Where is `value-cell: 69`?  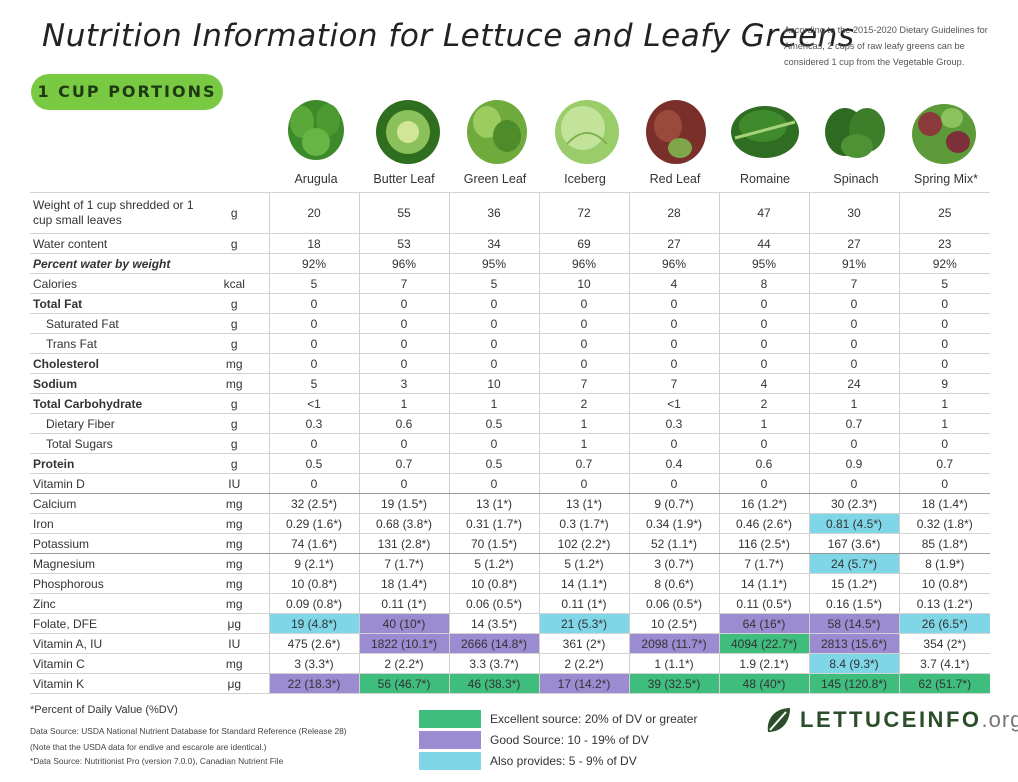 value-cell: 69 is located at coordinates (583, 243).